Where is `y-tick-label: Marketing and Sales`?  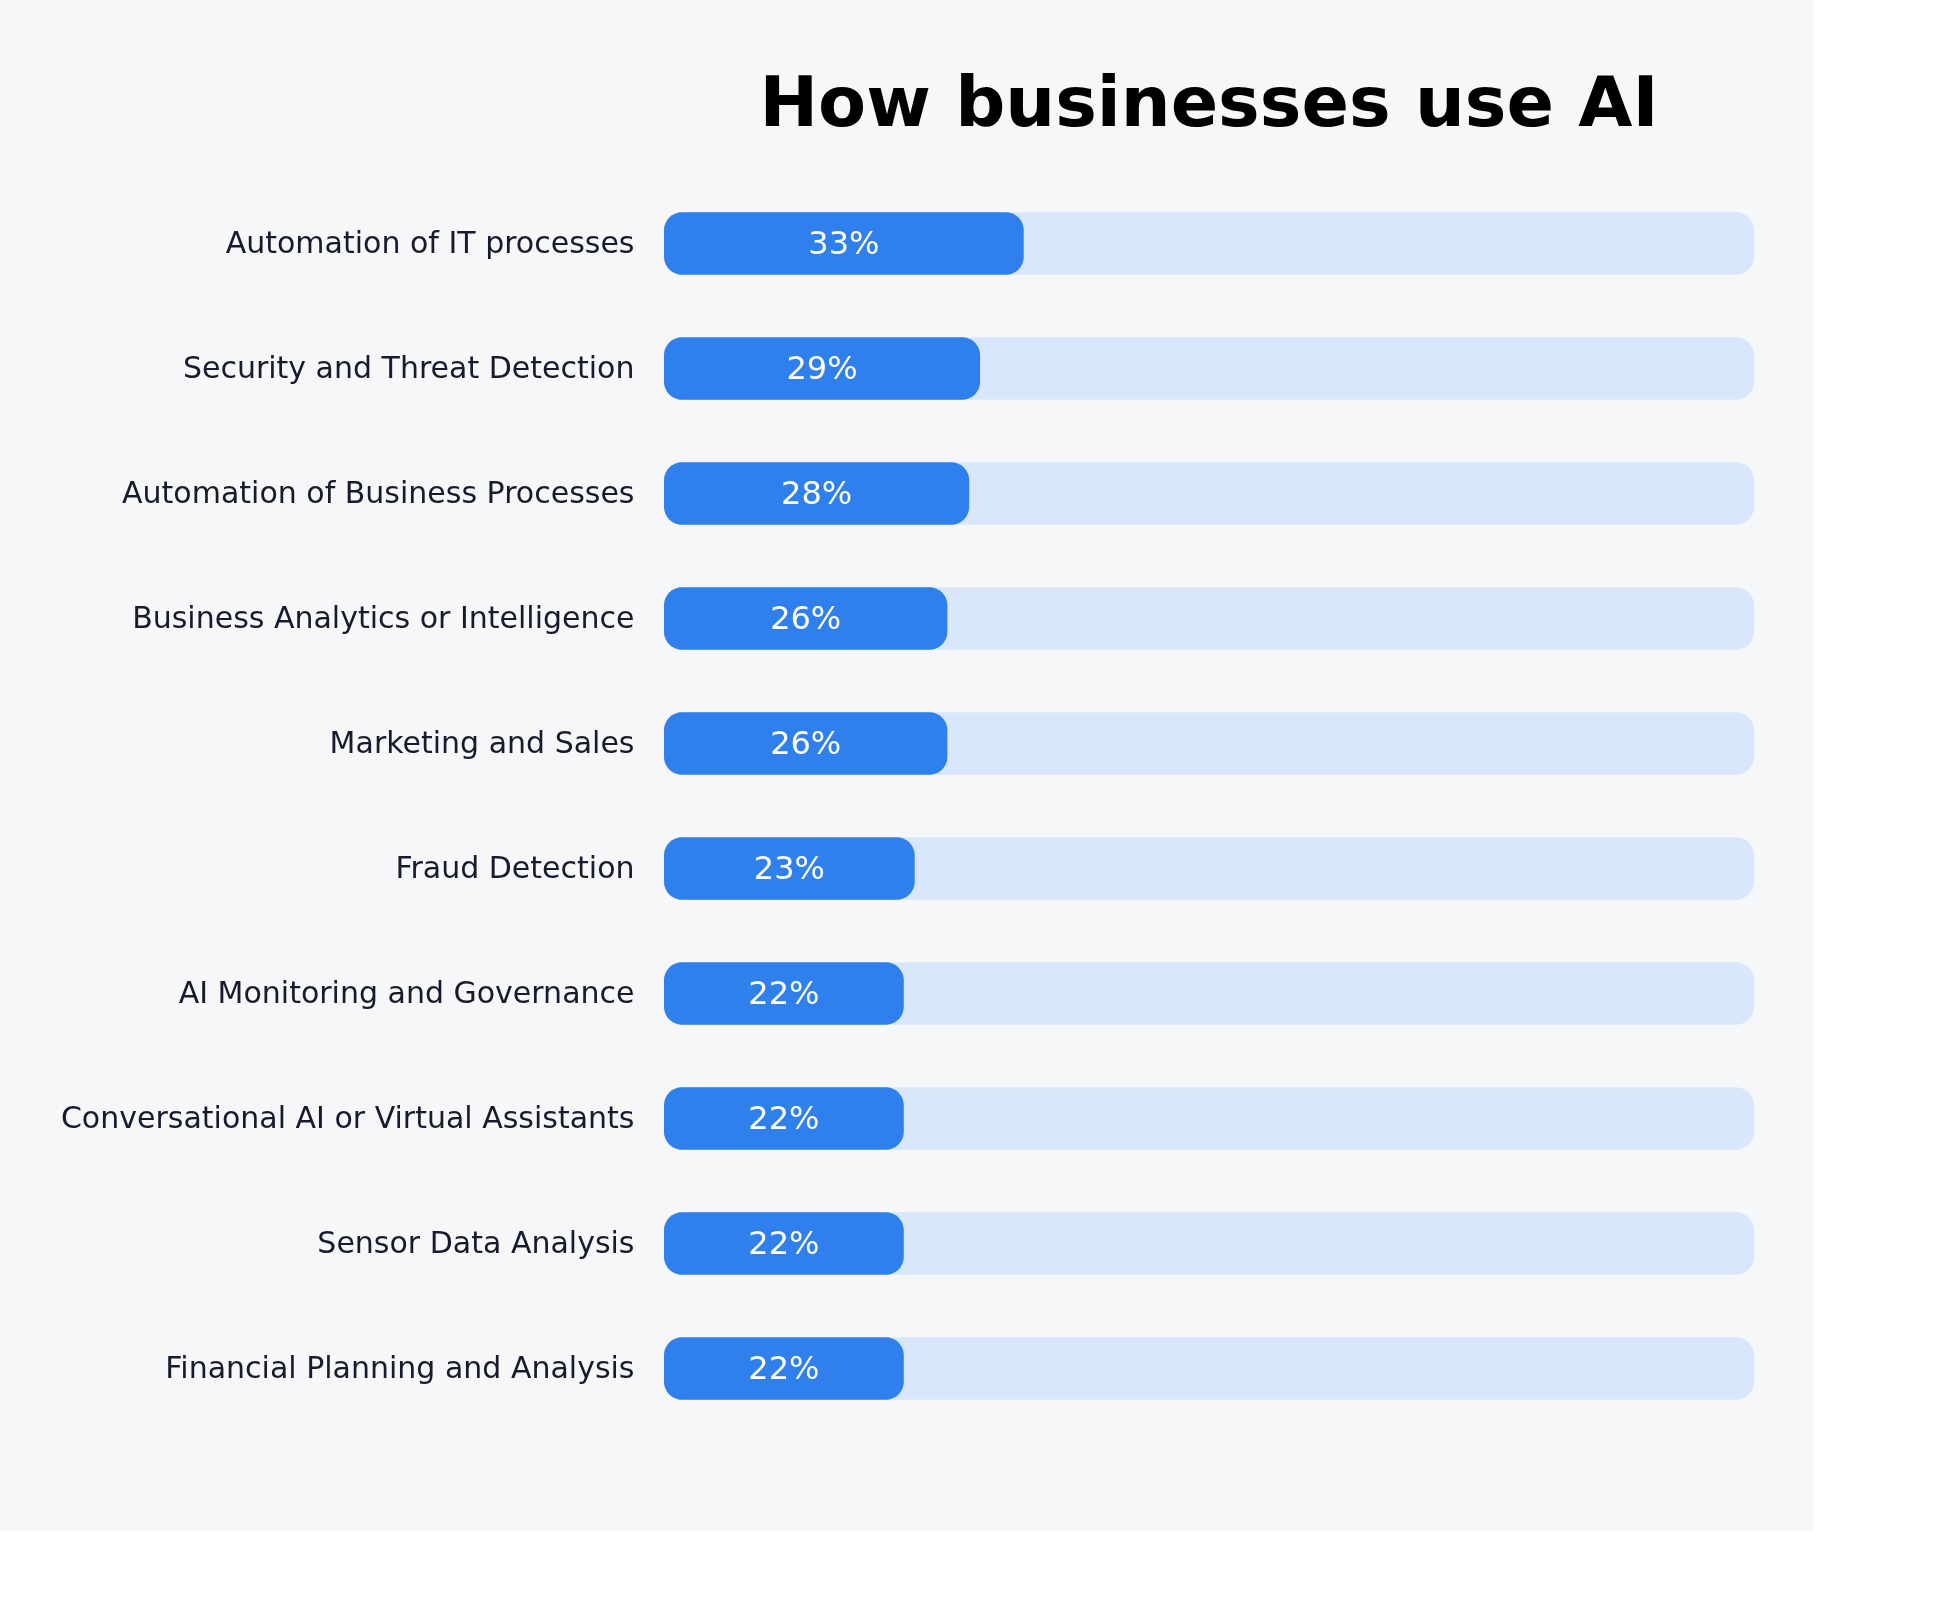 y-tick-label: Marketing and Sales is located at coordinates (482, 742).